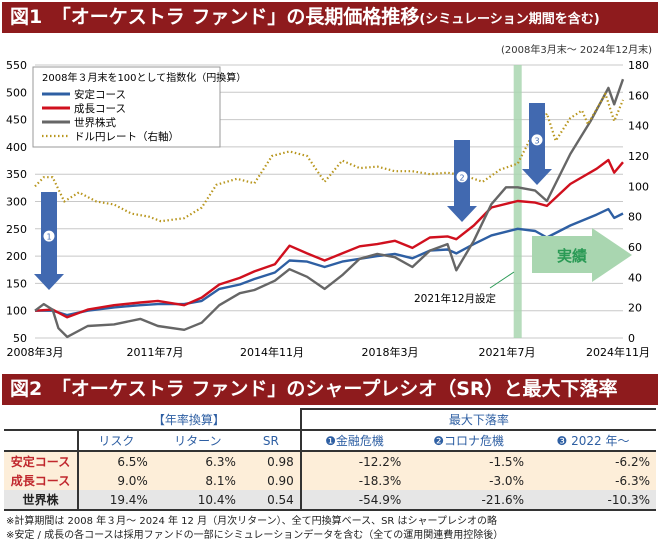 This screenshot has width=660, height=542. Describe the element at coordinates (477, 419) in the screenshot. I see `group-drawdown: 最大下落率` at that location.